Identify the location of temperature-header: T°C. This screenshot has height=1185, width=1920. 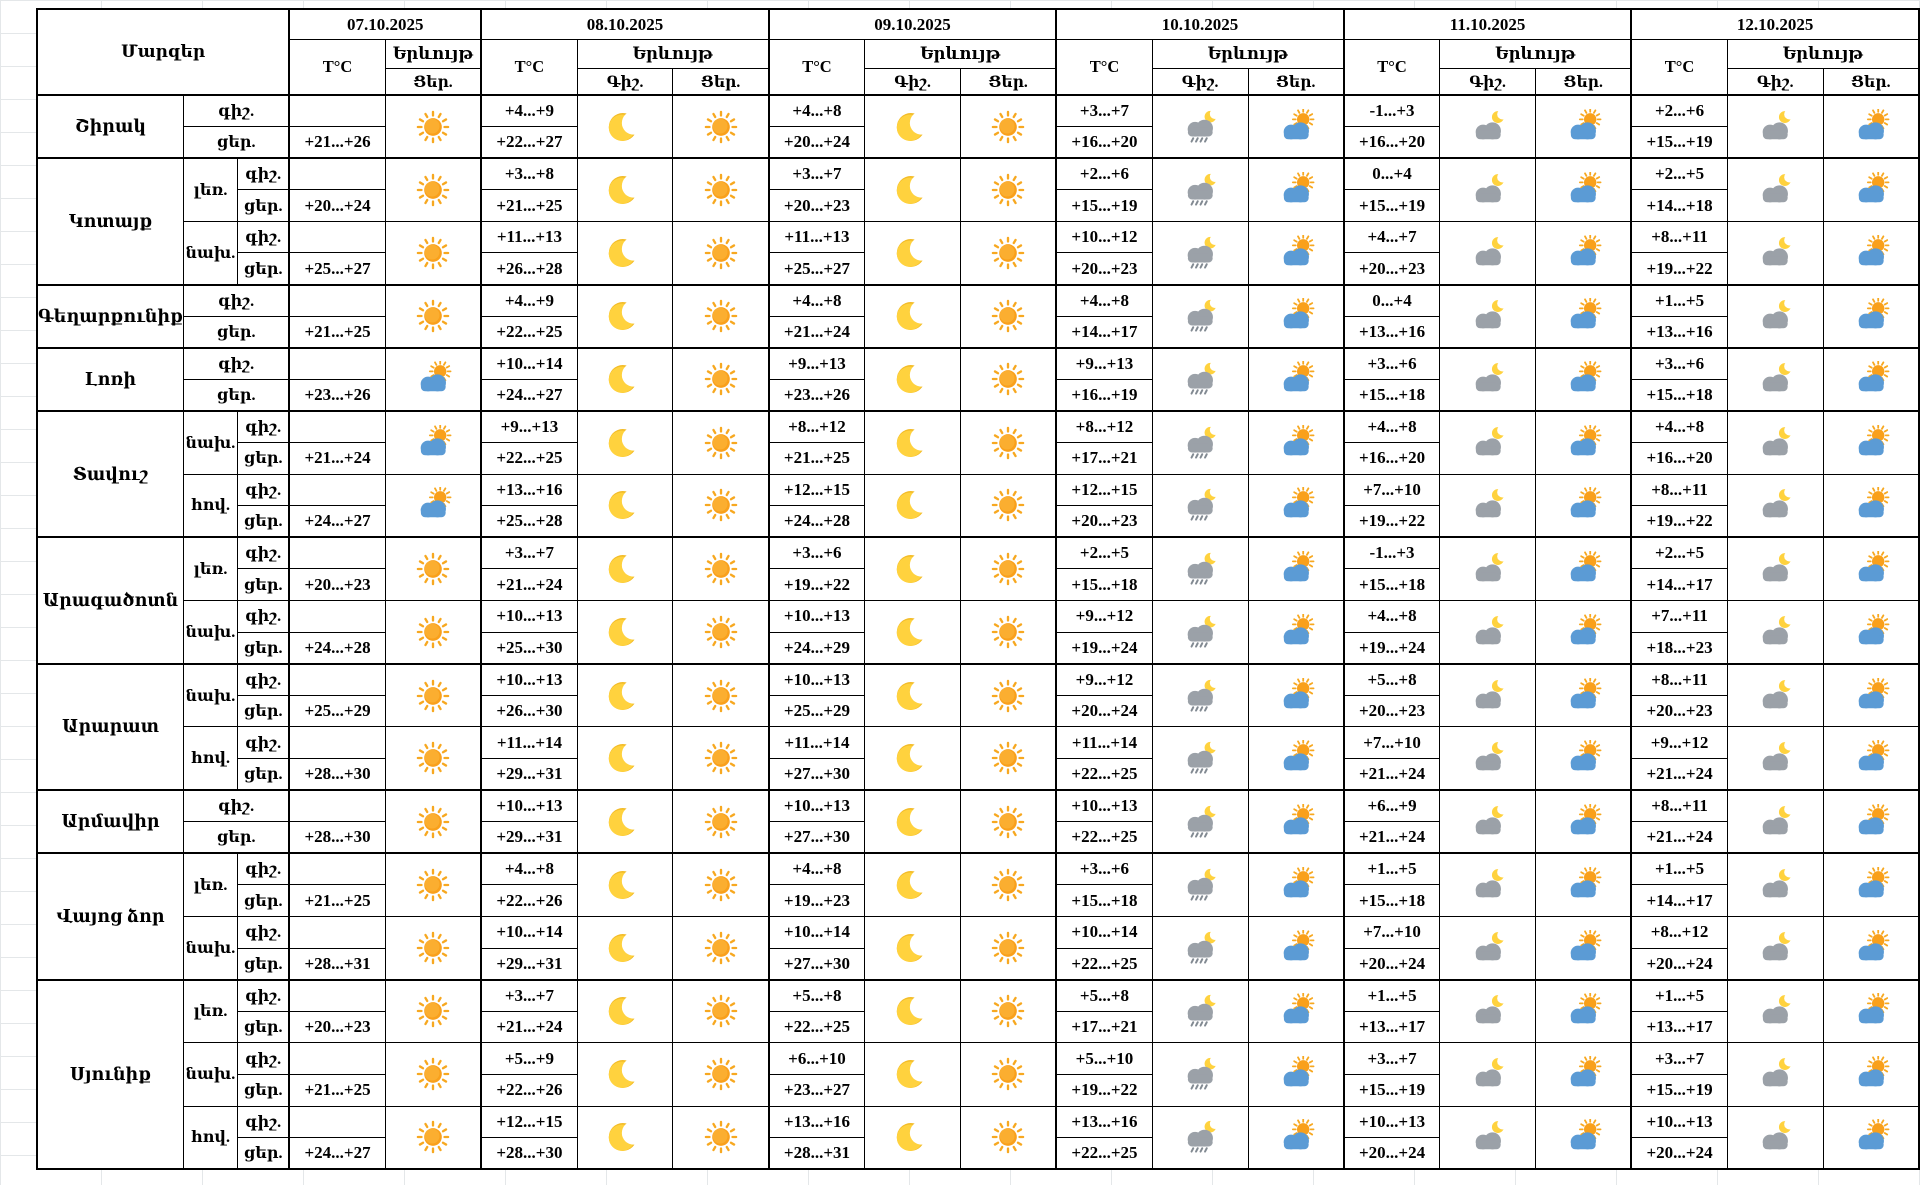
(1104, 67).